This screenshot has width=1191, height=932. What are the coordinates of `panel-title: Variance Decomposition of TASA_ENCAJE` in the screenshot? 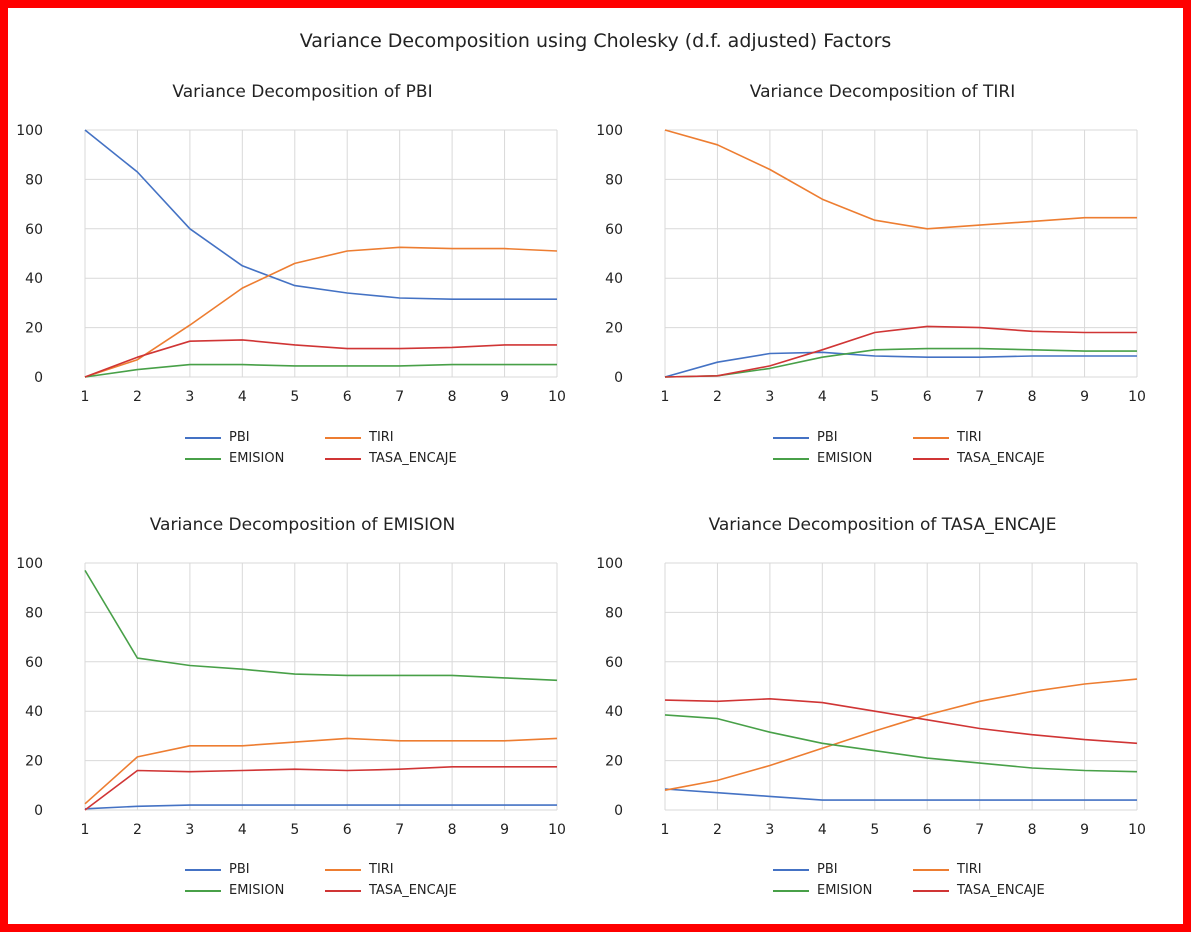 It's located at (882, 525).